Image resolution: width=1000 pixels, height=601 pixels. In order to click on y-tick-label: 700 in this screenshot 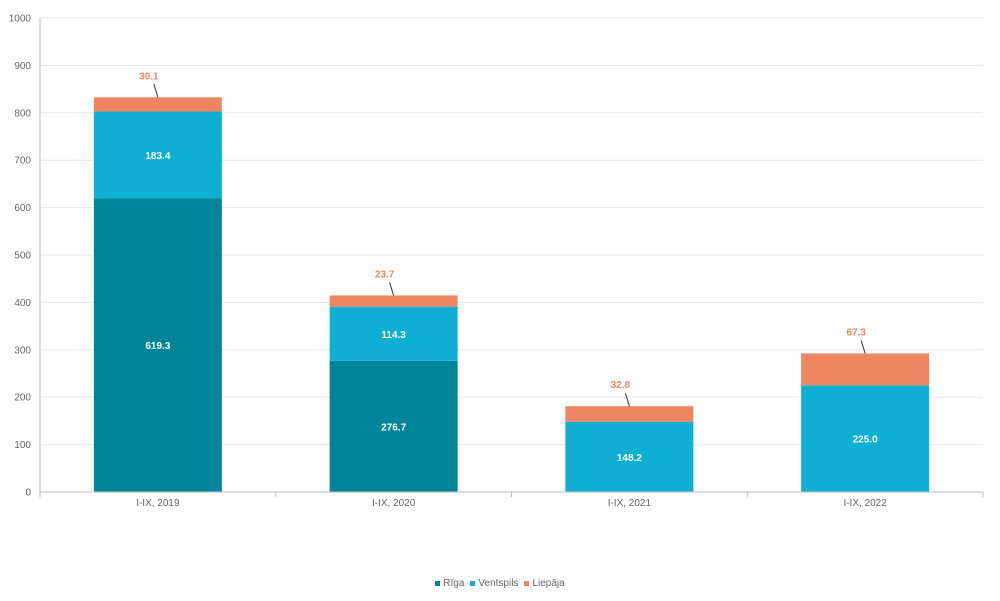, I will do `click(22, 161)`.